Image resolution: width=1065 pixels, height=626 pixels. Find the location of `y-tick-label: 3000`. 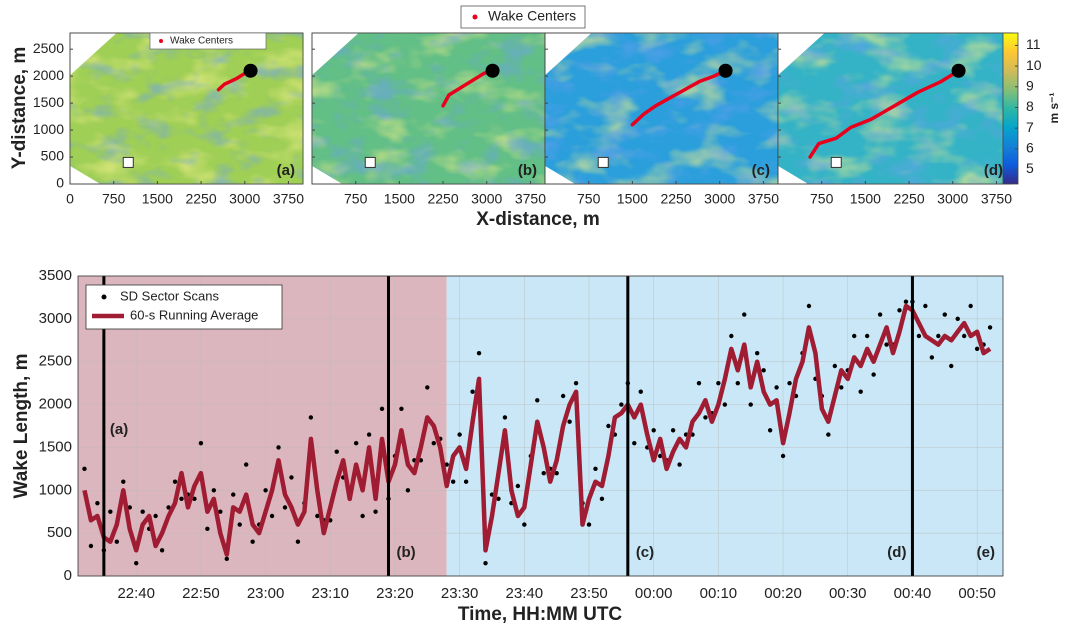

y-tick-label: 3000 is located at coordinates (55, 318).